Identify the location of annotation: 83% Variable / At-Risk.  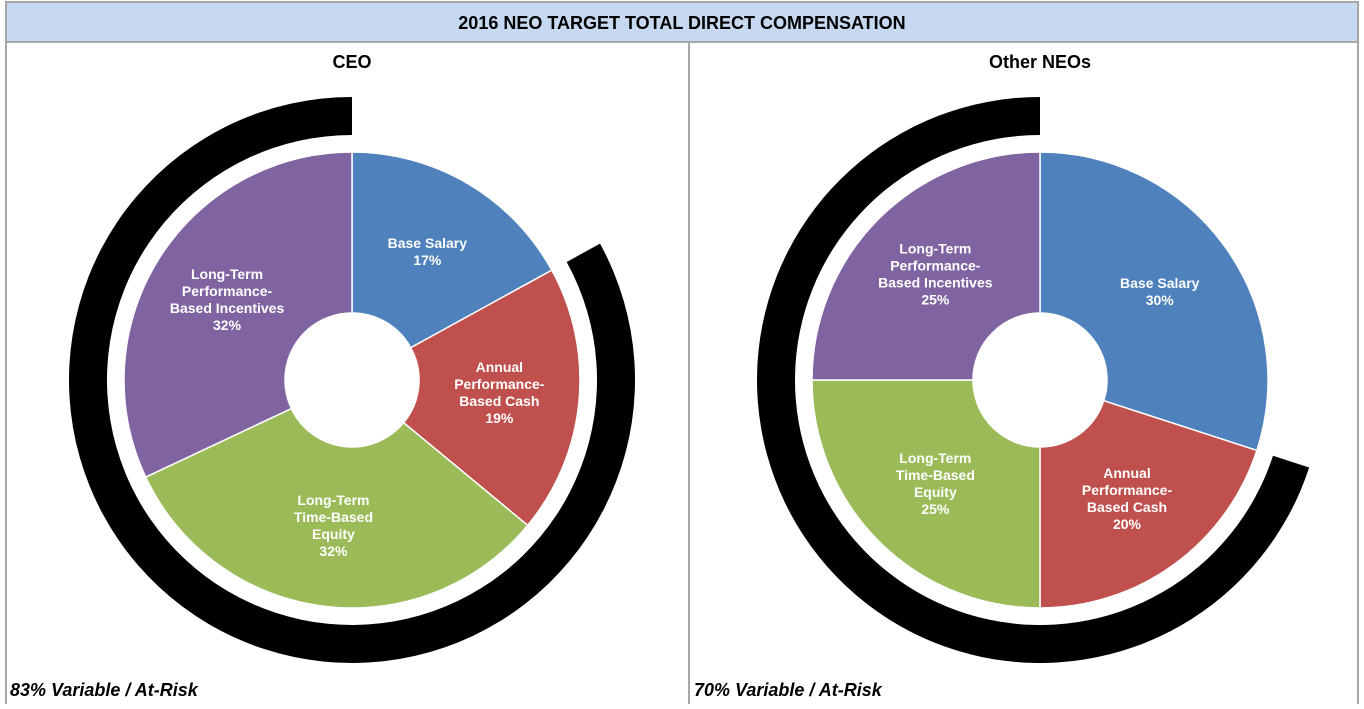
(104, 690).